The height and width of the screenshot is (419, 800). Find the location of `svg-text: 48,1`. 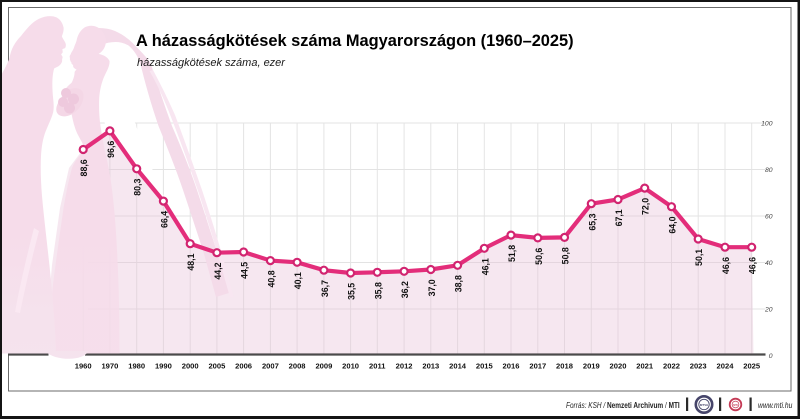

svg-text: 48,1 is located at coordinates (191, 261).